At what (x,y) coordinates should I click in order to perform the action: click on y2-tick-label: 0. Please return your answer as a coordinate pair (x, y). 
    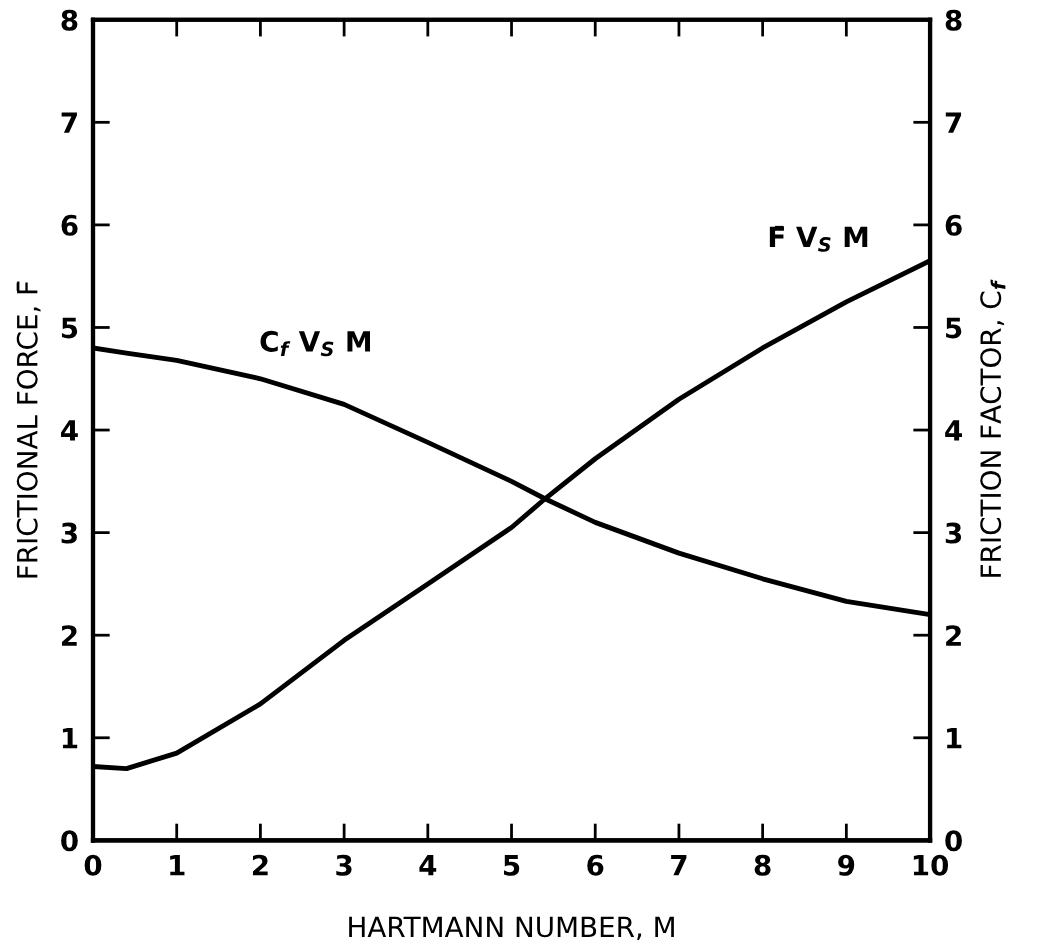
    Looking at the image, I should click on (953, 841).